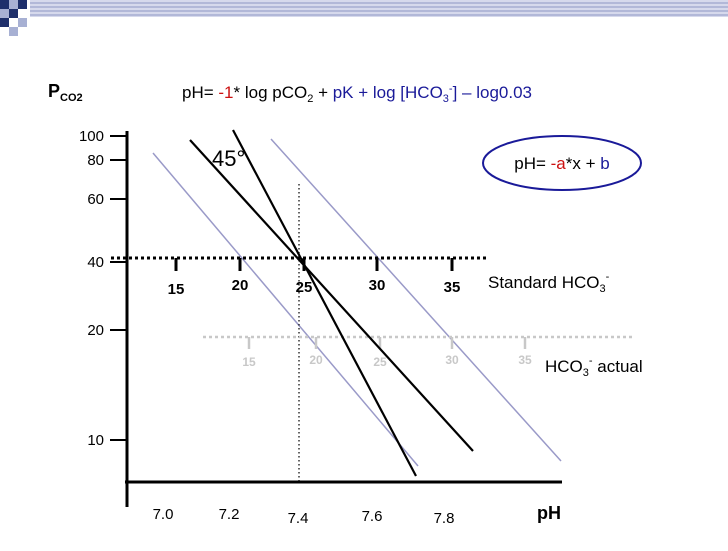 This screenshot has height=551, width=728. Describe the element at coordinates (525, 360) in the screenshot. I see `actual-tick-35: 35` at that location.